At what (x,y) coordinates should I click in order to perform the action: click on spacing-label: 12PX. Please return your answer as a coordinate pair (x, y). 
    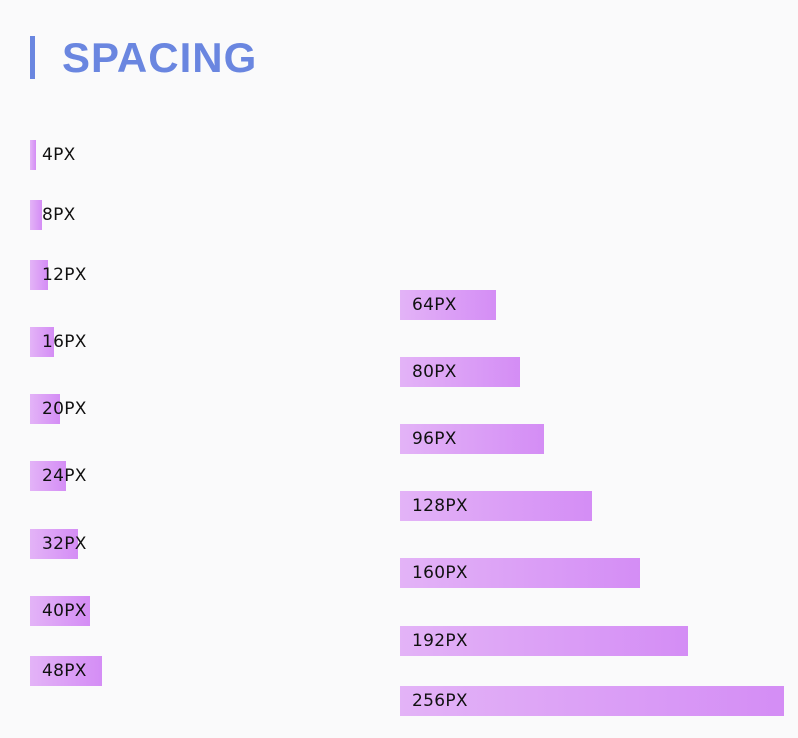
    Looking at the image, I should click on (64, 275).